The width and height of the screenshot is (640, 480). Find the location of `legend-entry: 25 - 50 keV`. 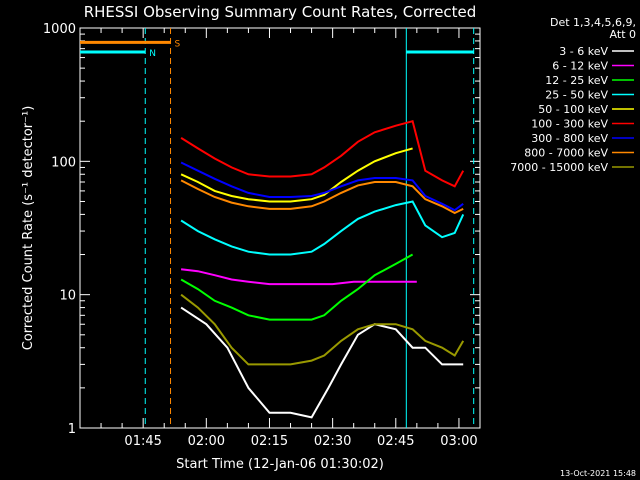

legend-entry: 25 - 50 keV is located at coordinates (576, 95).